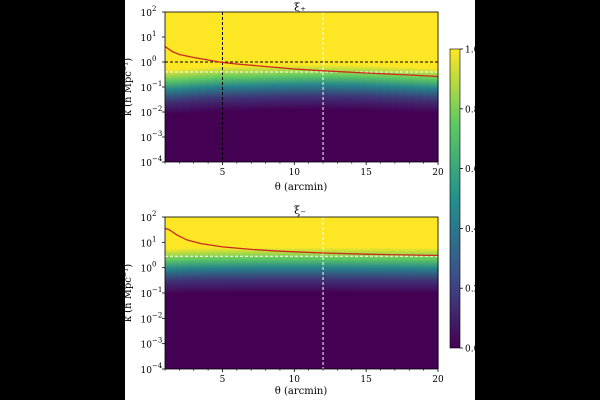 This screenshot has height=400, width=600. I want to click on colorbar-tick-label: 0.8, so click(472, 110).